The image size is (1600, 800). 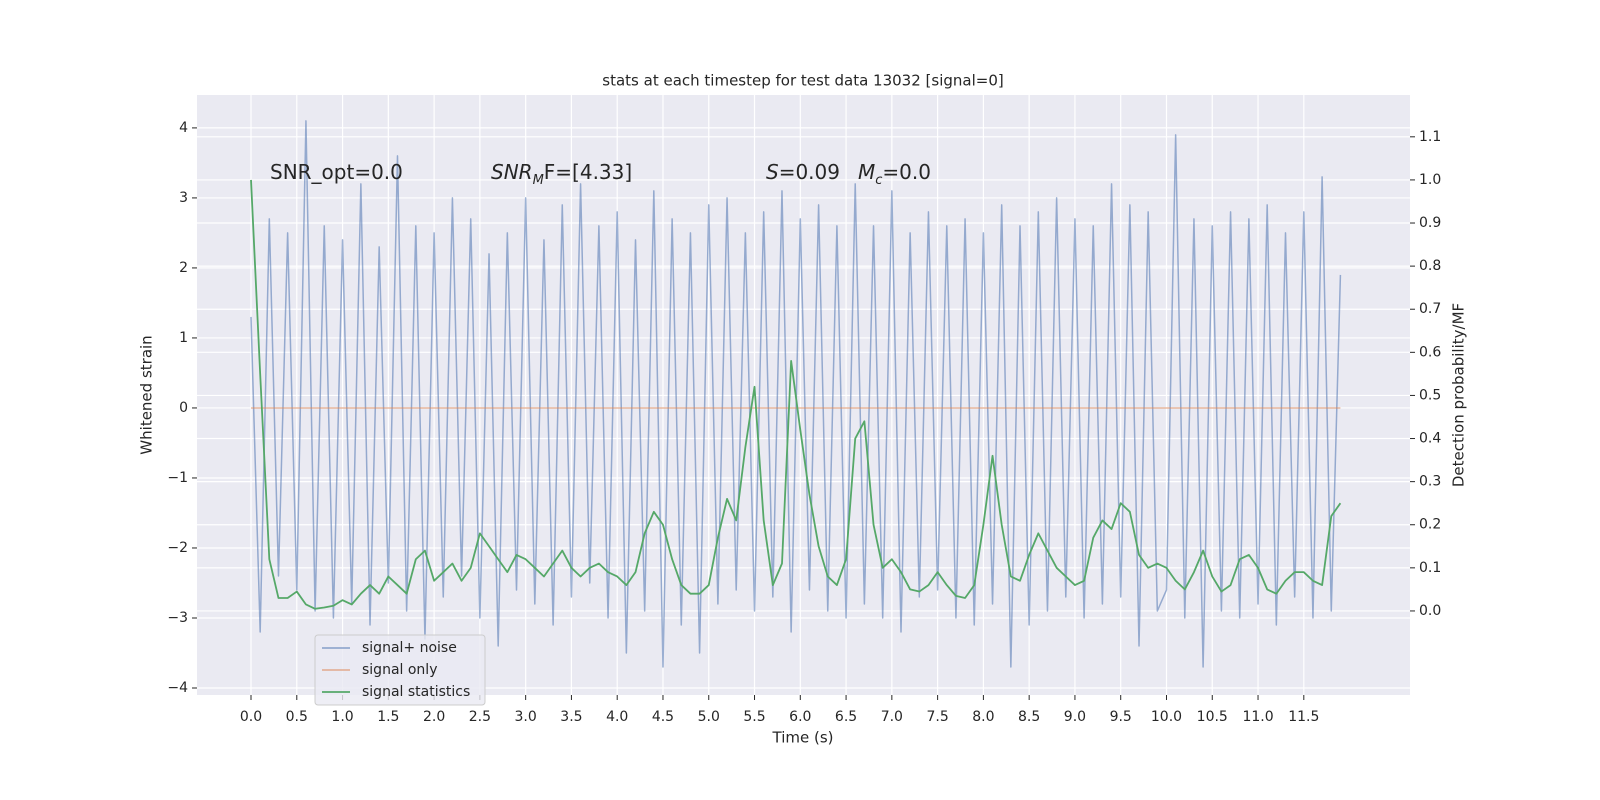 I want to click on x-tick-label: 3.5, so click(x=571, y=717).